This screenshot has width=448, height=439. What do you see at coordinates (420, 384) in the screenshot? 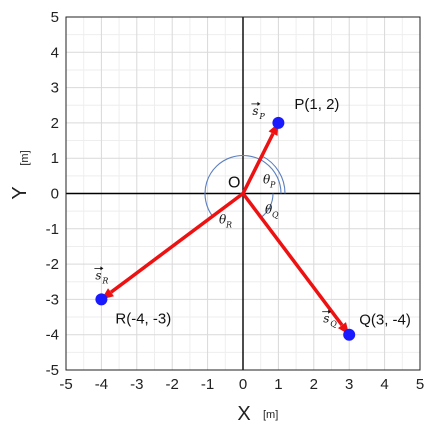
I see `x-tick-label: 5` at bounding box center [420, 384].